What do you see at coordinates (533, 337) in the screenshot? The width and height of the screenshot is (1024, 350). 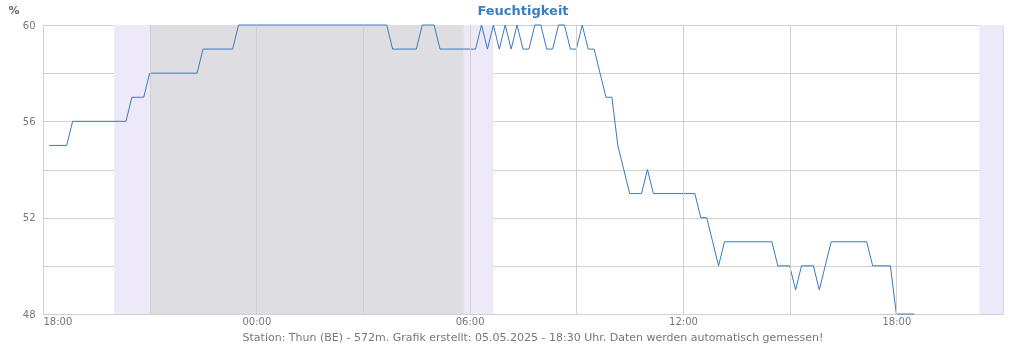 I see `text: Station: Thun (BE) - 572m. Grafik erstellt: 05.05.2025 - 18:30 Uhr. Daten werden automatisch gemessen!` at bounding box center [533, 337].